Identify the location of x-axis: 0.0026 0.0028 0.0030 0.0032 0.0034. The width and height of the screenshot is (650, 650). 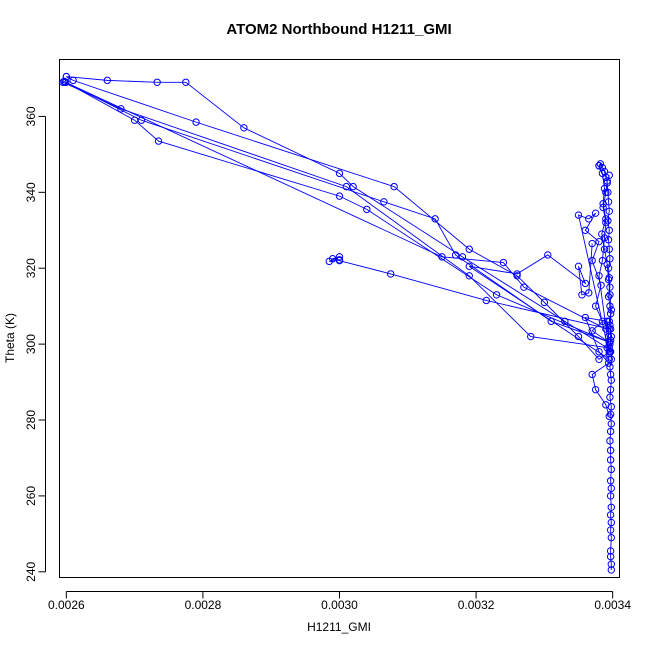
(339, 601).